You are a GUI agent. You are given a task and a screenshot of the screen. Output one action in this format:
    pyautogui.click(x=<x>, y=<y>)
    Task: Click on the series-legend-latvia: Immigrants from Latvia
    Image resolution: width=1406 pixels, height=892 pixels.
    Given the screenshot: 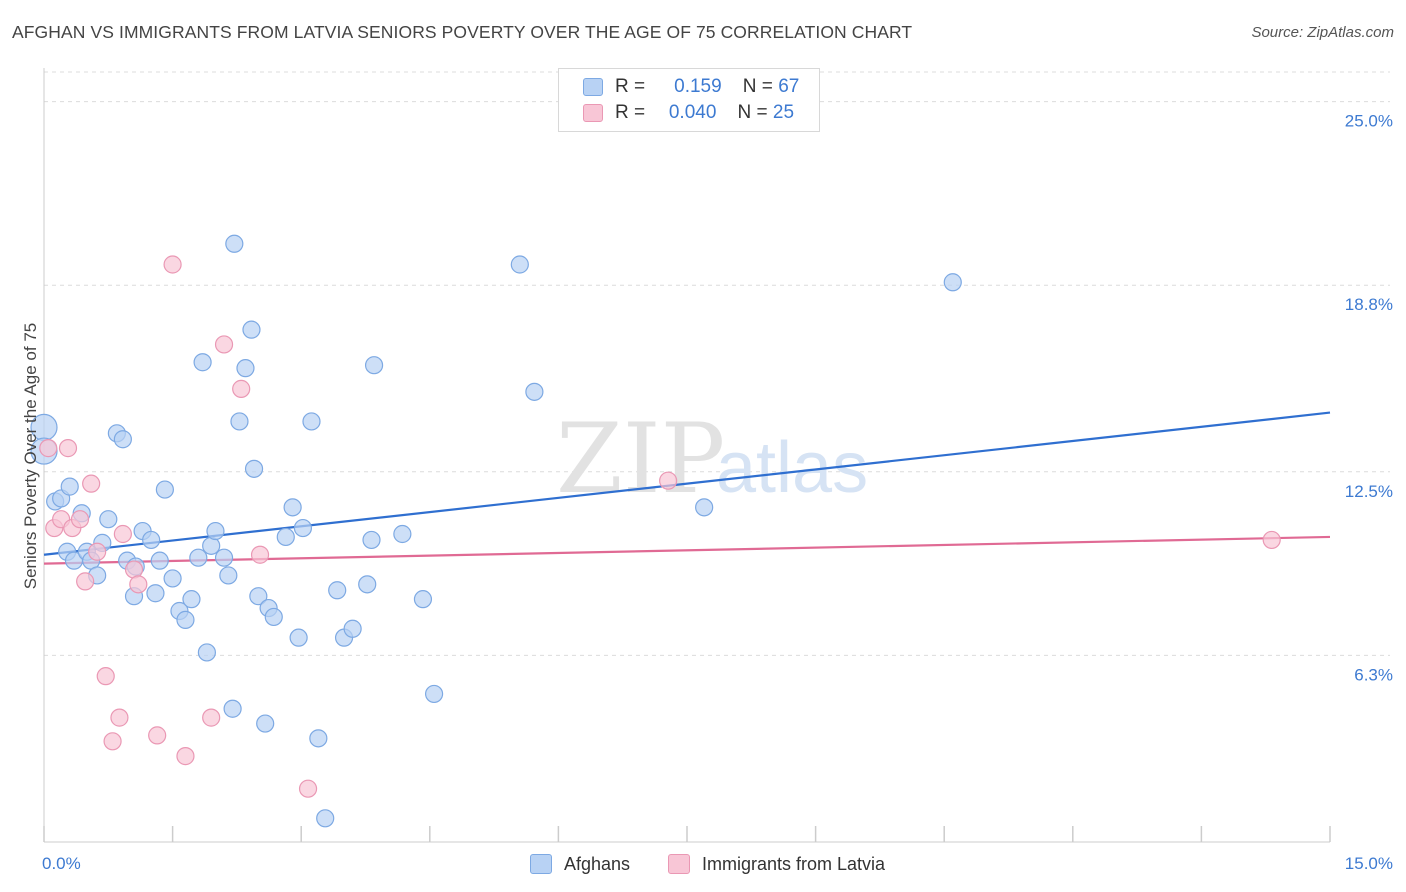 What is the action you would take?
    pyautogui.click(x=776, y=864)
    